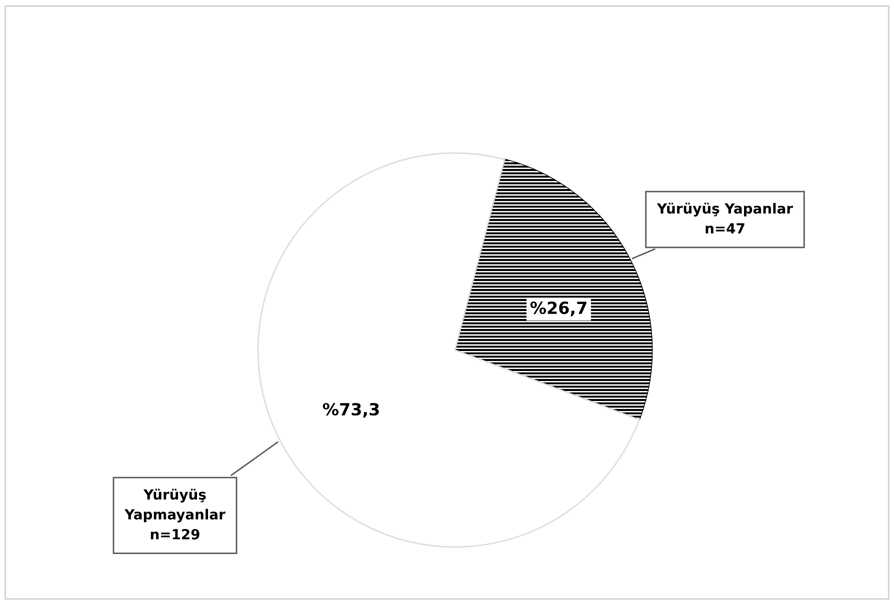 This screenshot has height=605, width=894. What do you see at coordinates (558, 309) in the screenshot?
I see `data-label: %26,7` at bounding box center [558, 309].